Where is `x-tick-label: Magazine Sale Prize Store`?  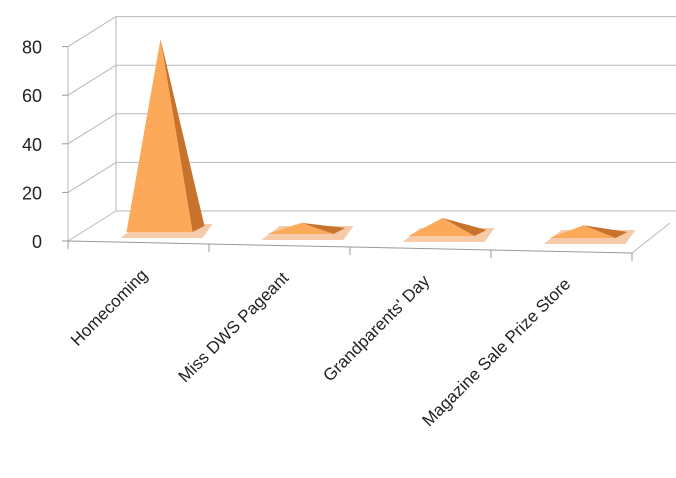
x-tick-label: Magazine Sale Prize Store is located at coordinates (497, 352).